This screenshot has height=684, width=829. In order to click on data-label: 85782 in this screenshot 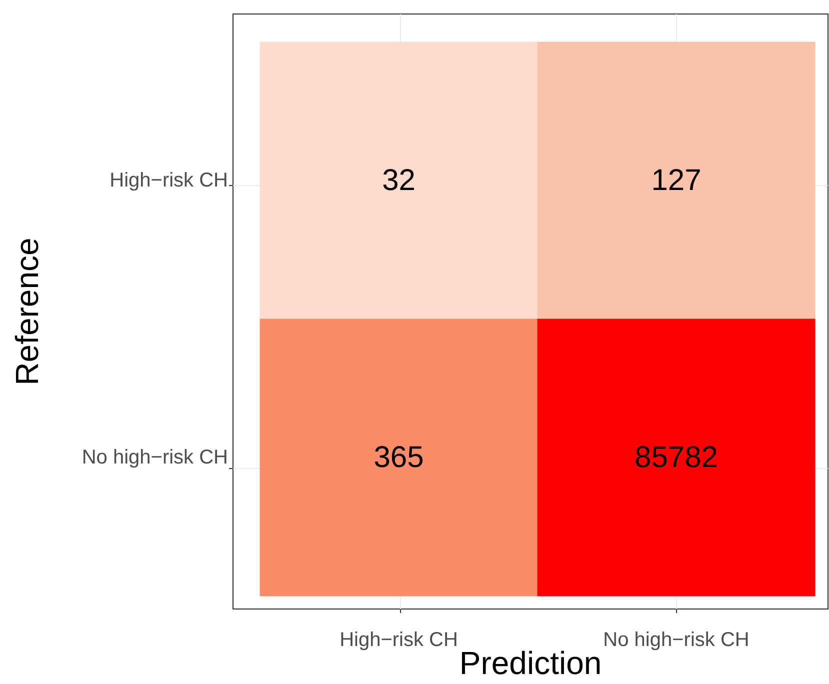, I will do `click(676, 457)`.